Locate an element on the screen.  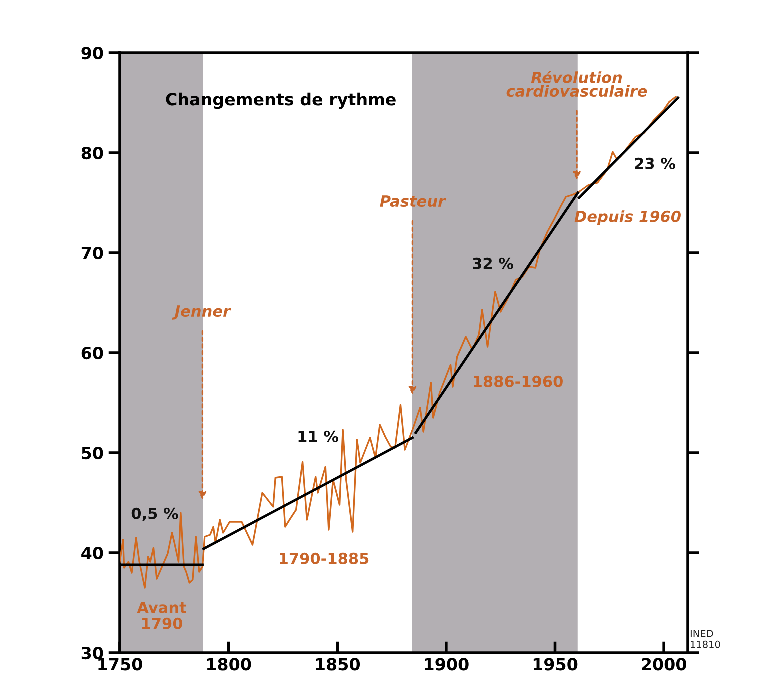
x-tick-label: 1950 is located at coordinates (556, 664).